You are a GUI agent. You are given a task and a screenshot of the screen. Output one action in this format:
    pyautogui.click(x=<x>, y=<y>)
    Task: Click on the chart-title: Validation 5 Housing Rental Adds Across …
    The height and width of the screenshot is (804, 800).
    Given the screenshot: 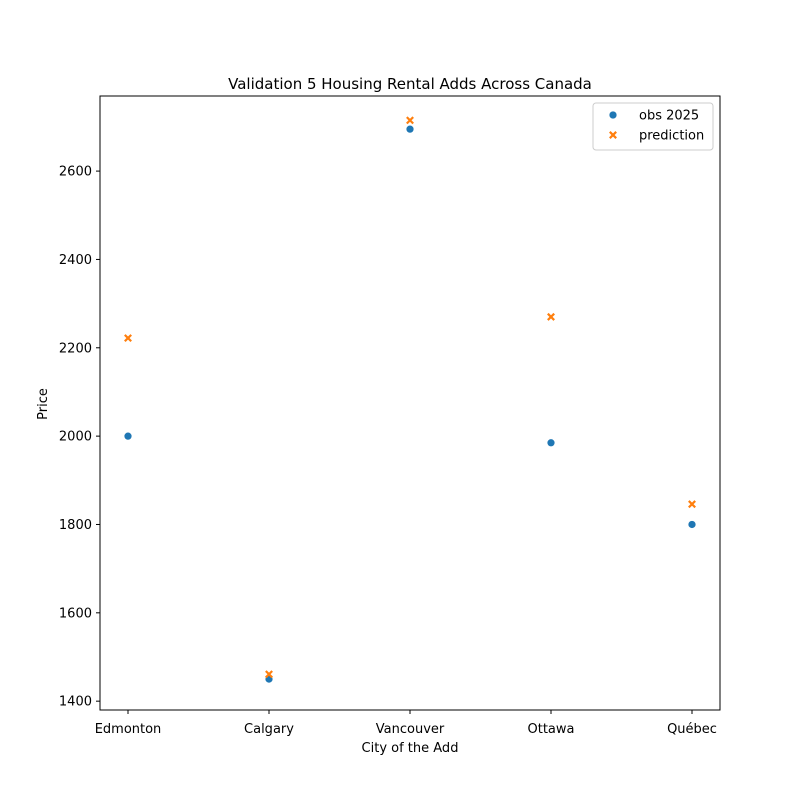 What is the action you would take?
    pyautogui.click(x=410, y=84)
    